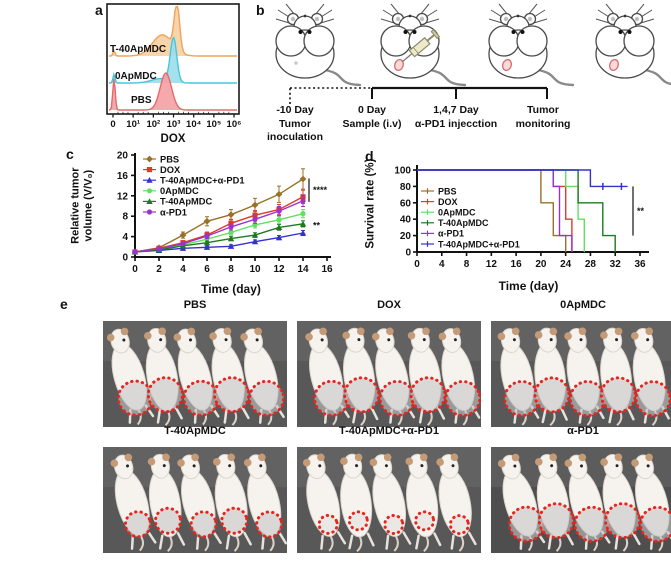 This screenshot has width=671, height=571. I want to click on timeline-label-line: Tumor, so click(295, 123).